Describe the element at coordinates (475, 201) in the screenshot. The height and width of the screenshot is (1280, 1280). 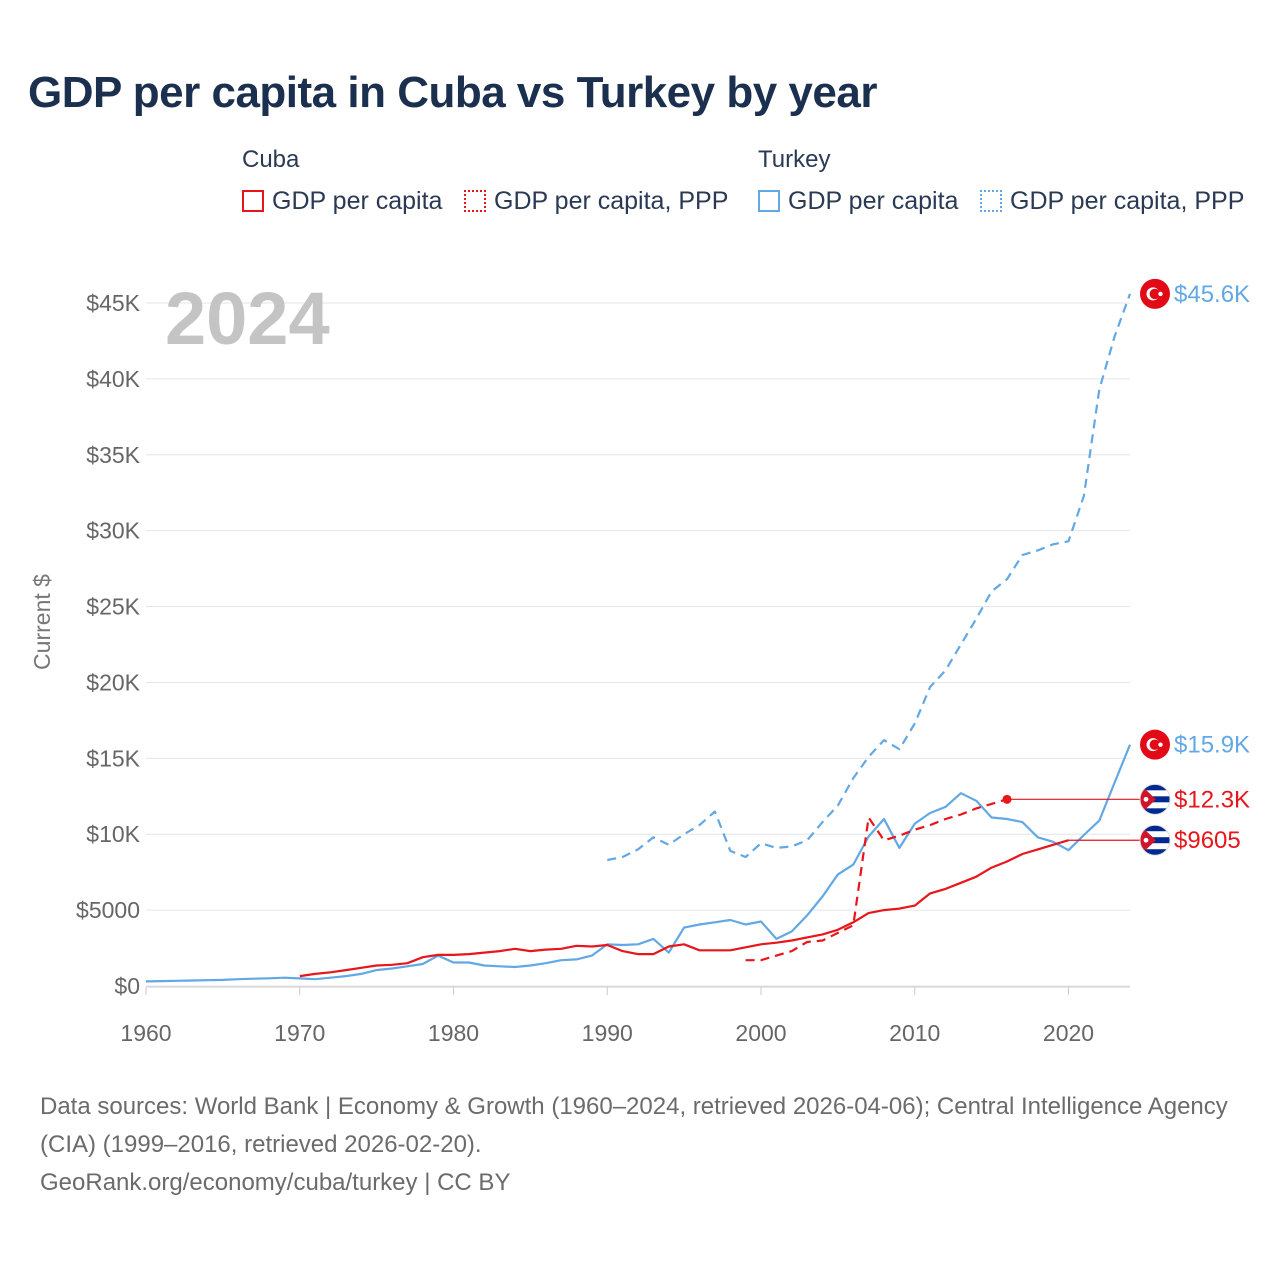
I see `legend-swatch-dotted-red` at that location.